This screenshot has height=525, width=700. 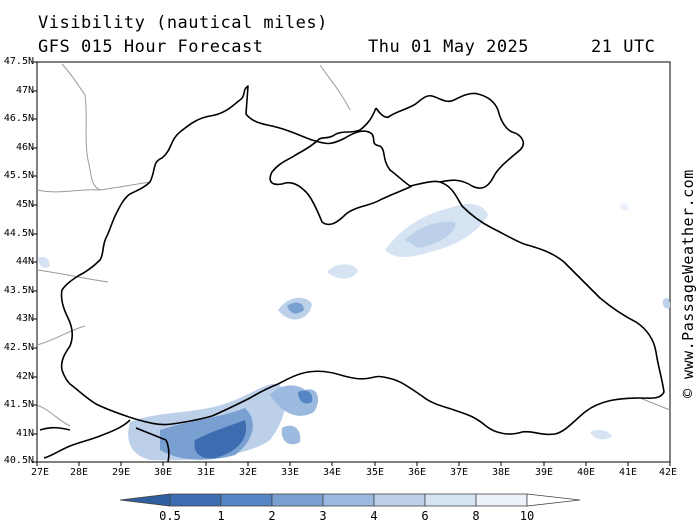 I want to click on lat-label: 40.5N, so click(x=18, y=460).